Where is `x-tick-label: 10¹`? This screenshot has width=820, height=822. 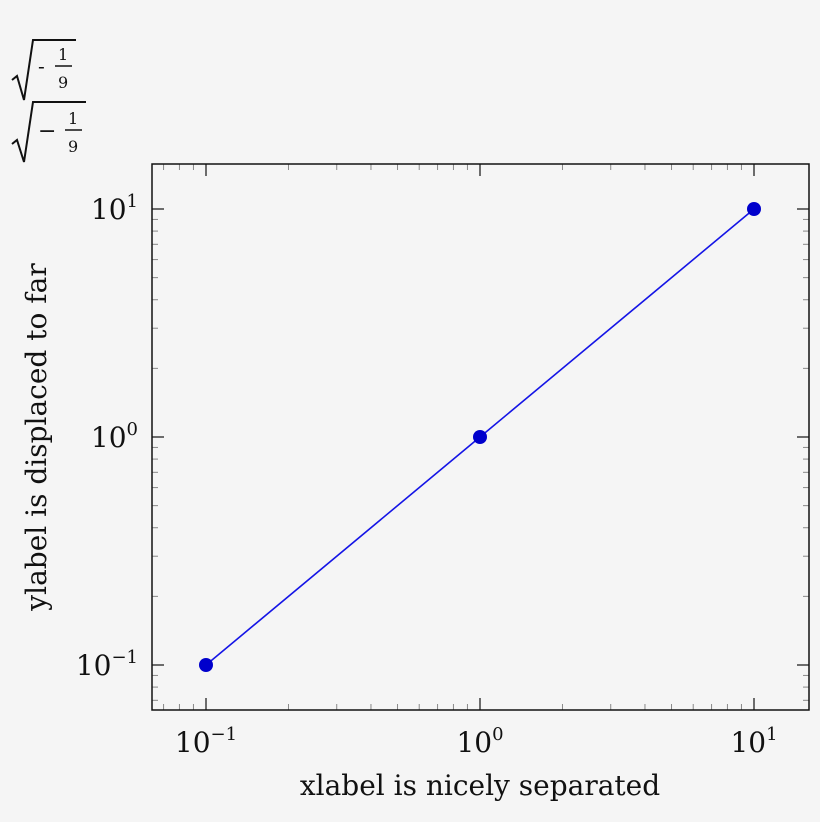
x-tick-label: 10¹ is located at coordinates (753, 741).